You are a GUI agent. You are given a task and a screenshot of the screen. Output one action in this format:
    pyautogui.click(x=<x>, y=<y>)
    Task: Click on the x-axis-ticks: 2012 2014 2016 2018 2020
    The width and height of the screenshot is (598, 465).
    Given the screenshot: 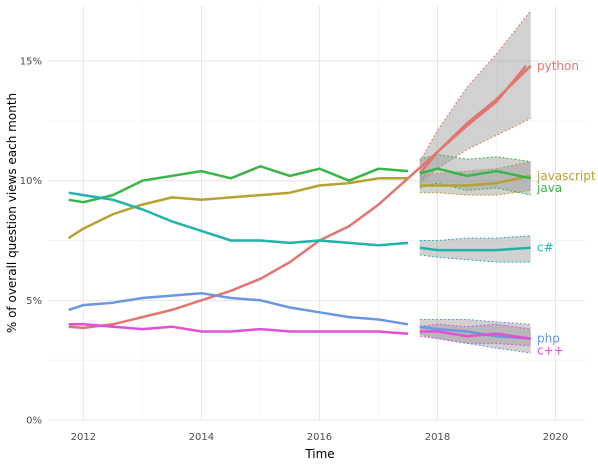 What is the action you would take?
    pyautogui.click(x=320, y=437)
    